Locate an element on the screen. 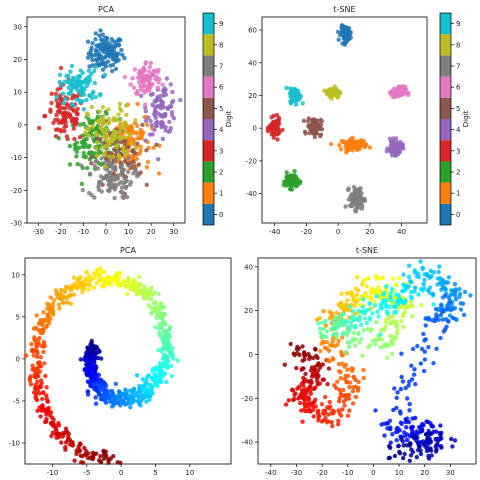 This screenshot has height=480, width=480. x-tick-label: -30 is located at coordinates (38, 232).